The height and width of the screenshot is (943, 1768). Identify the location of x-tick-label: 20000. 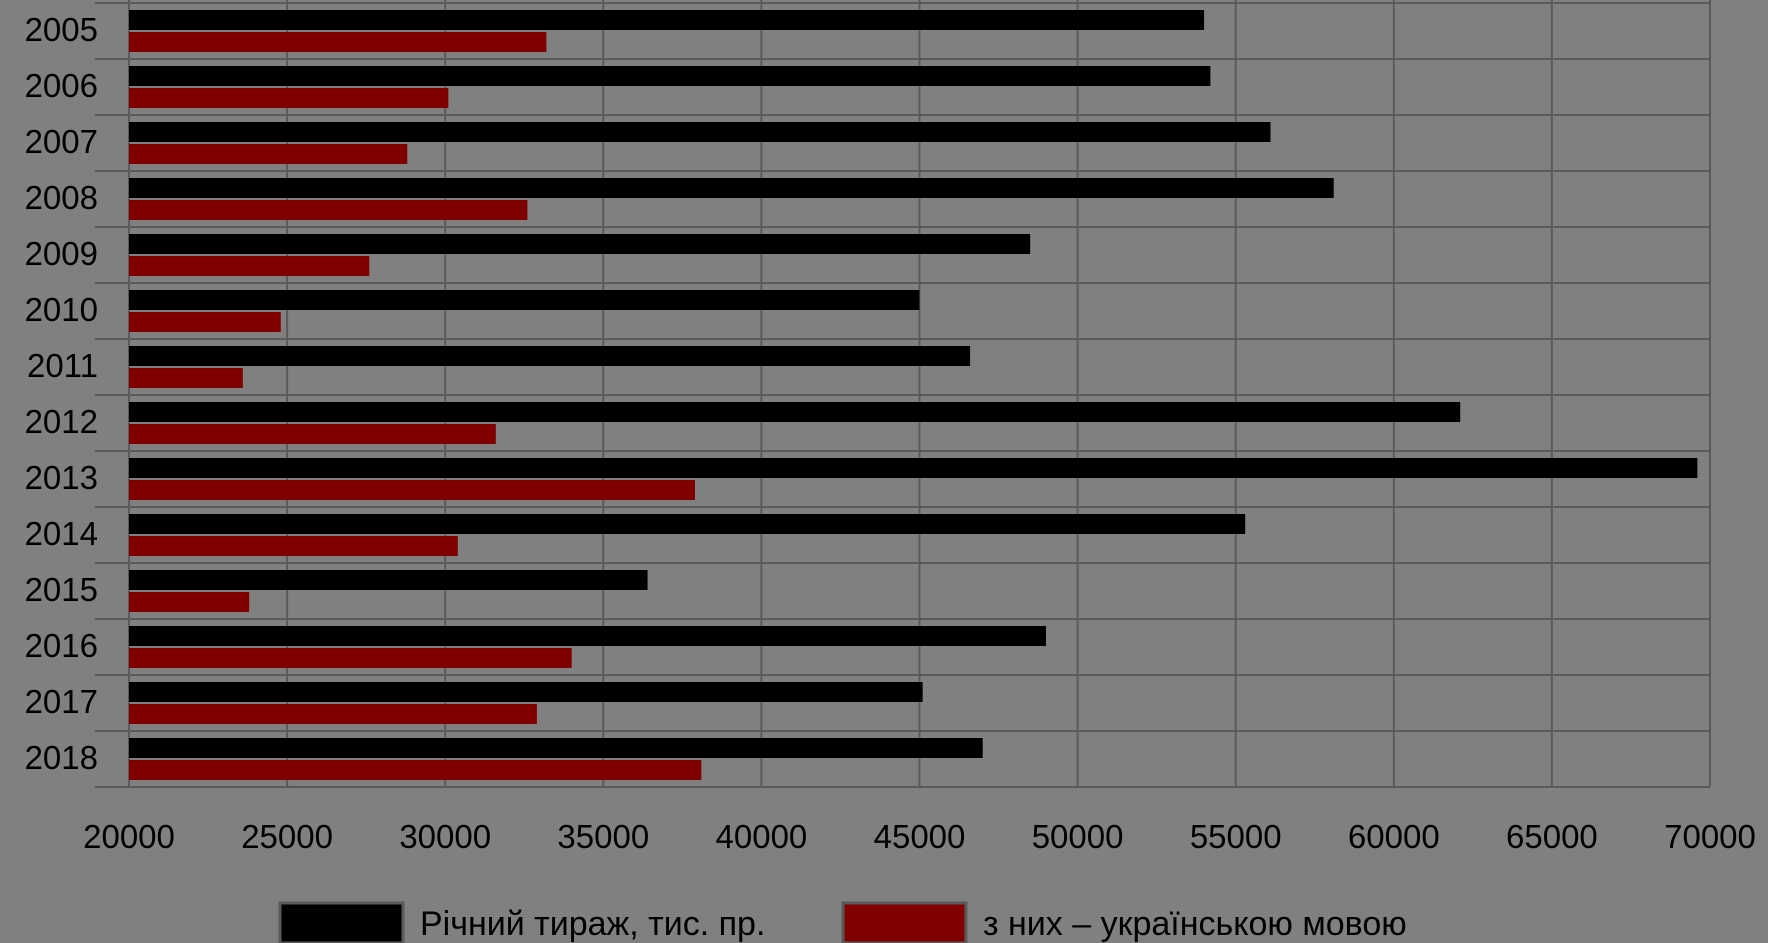
(129, 836).